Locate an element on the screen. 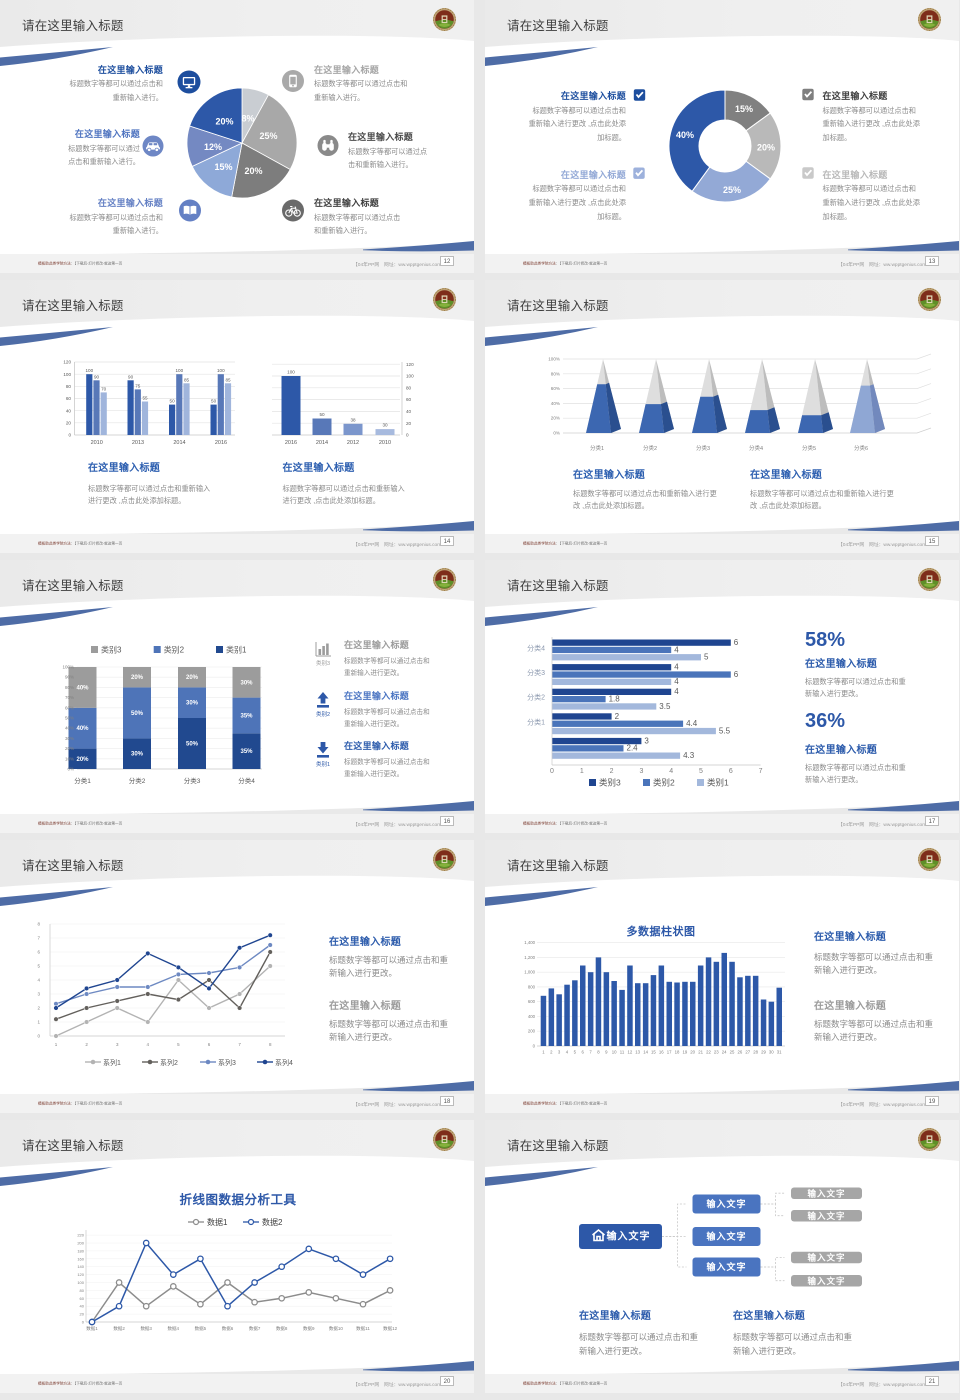  svg-text: 2013 is located at coordinates (138, 443).